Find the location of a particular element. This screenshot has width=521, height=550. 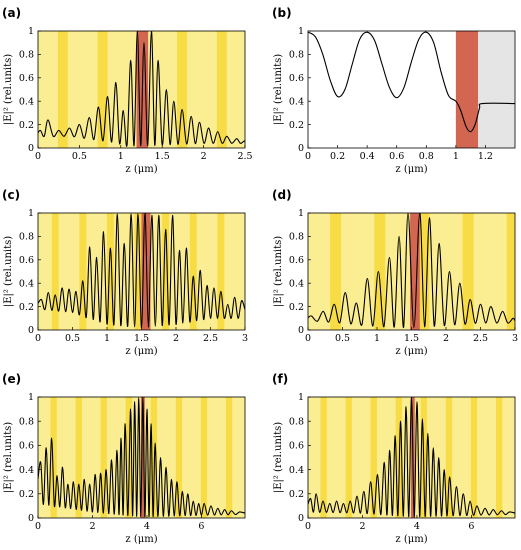

x-tick-label: 0.8 is located at coordinates (426, 156).